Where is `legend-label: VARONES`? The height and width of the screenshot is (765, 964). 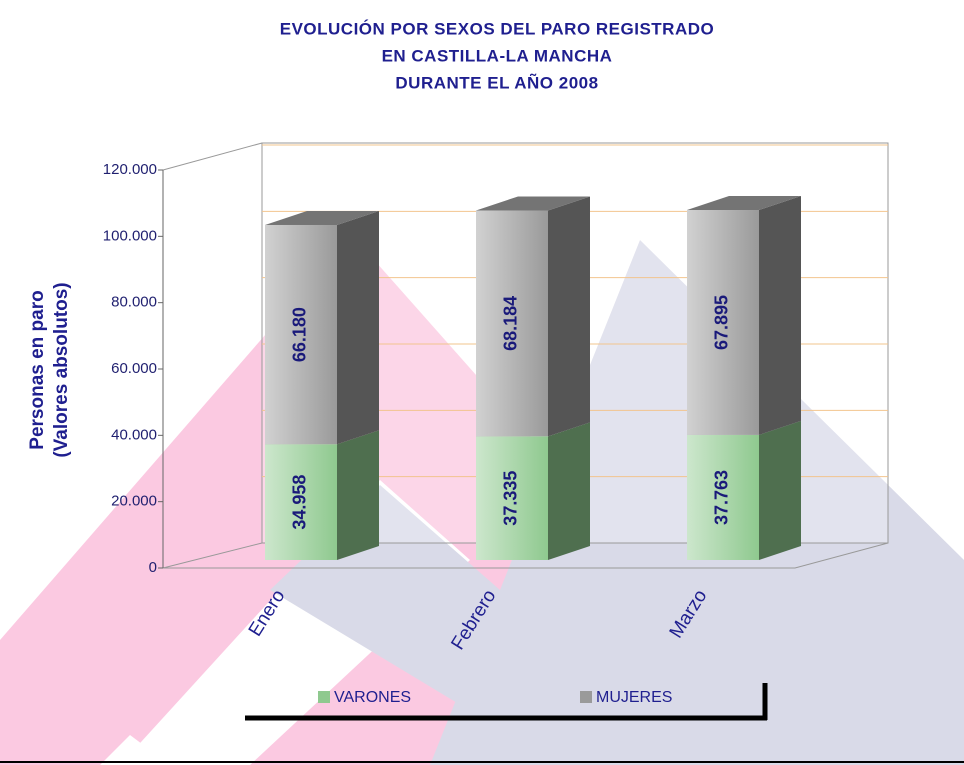
legend-label: VARONES is located at coordinates (372, 697).